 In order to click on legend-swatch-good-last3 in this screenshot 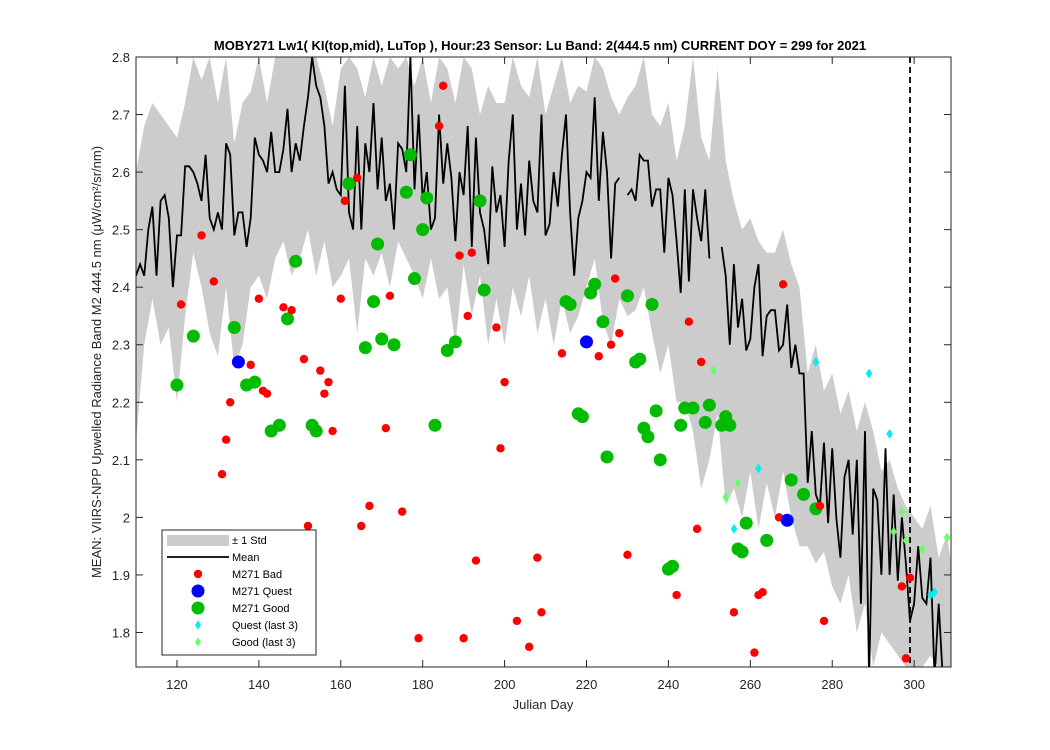, I will do `click(198, 642)`.